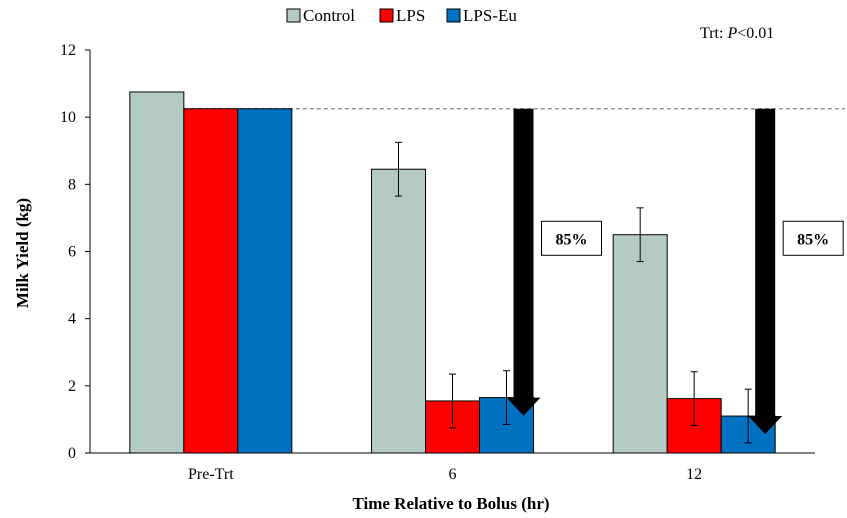 This screenshot has width=847, height=518. I want to click on y-tick-label: 10, so click(68, 117).